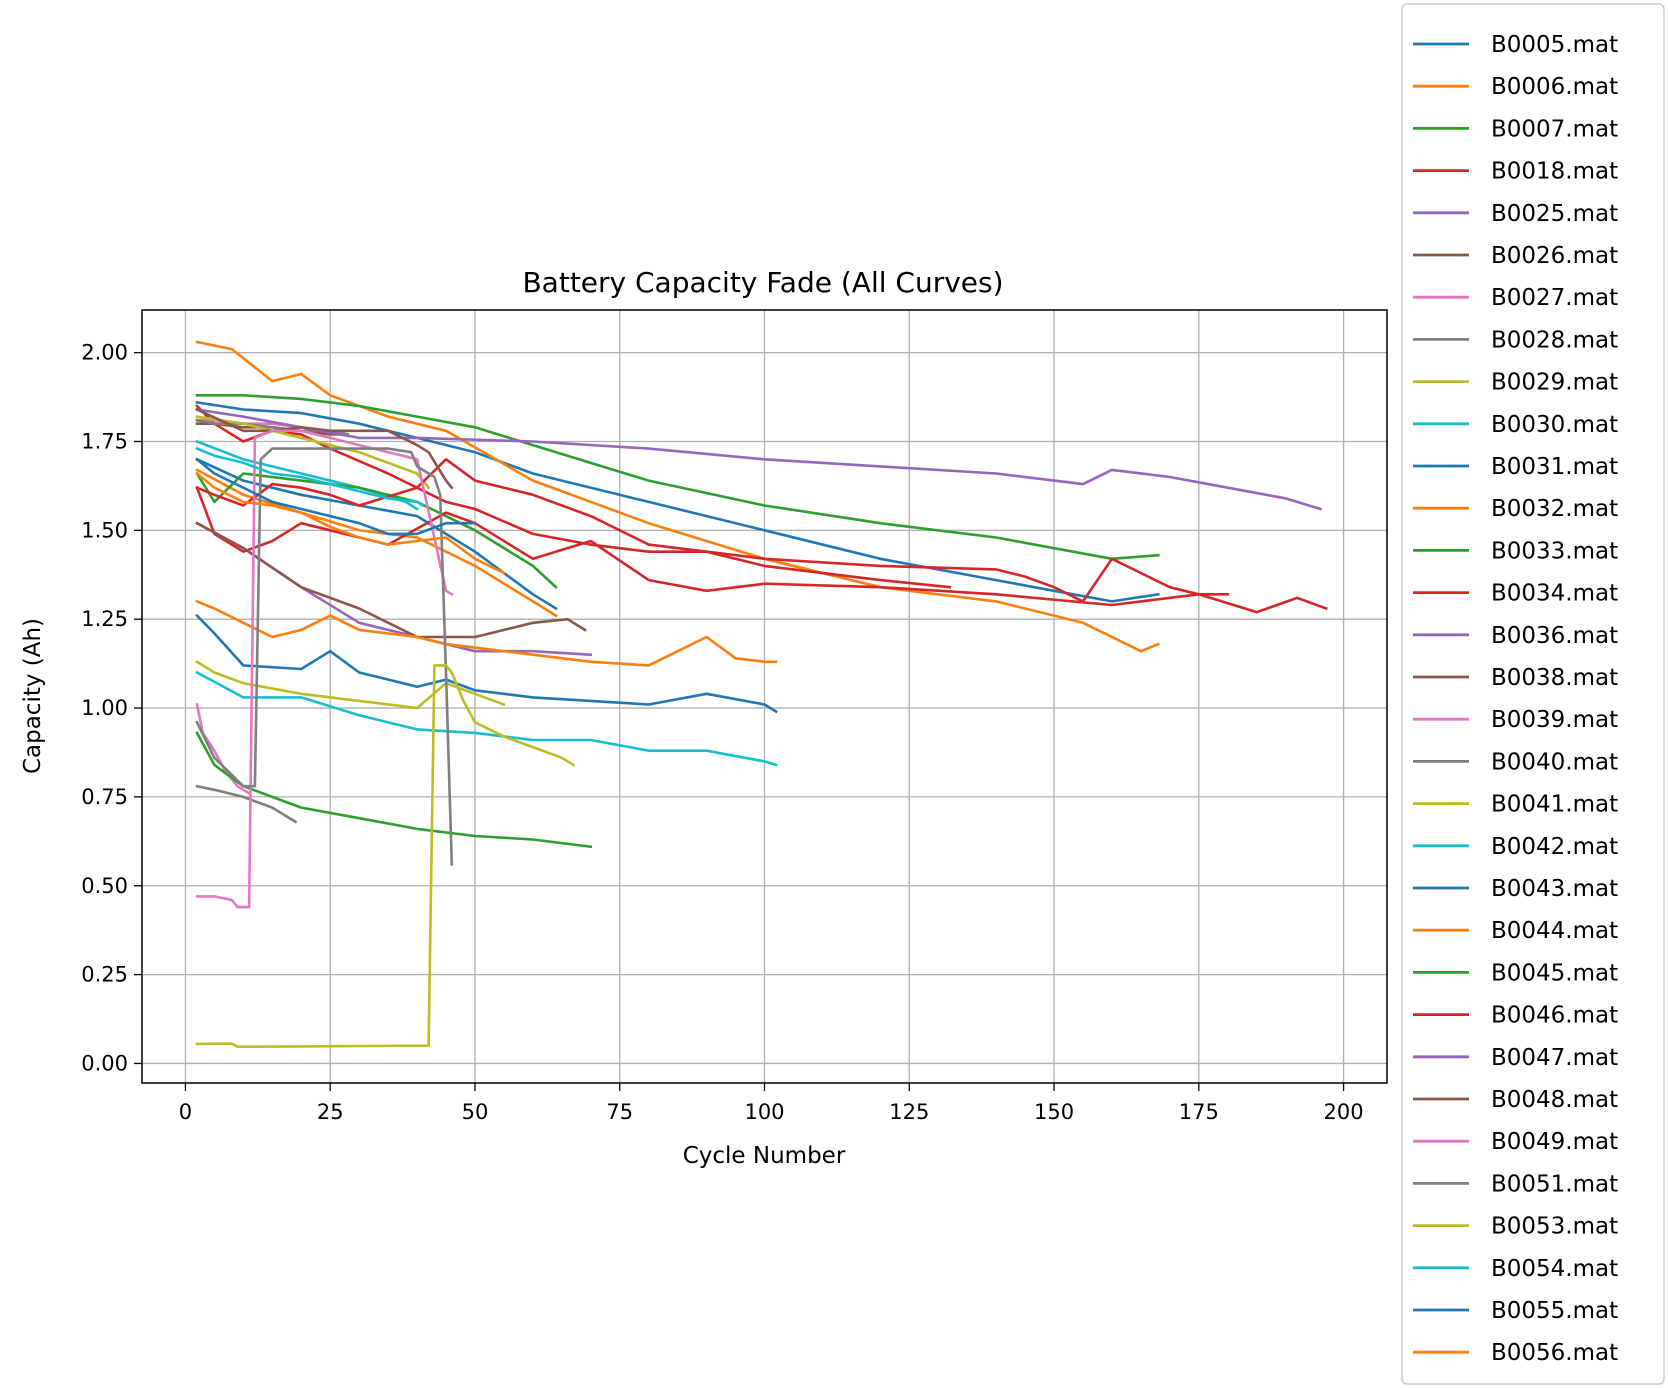 The width and height of the screenshot is (1668, 1388). What do you see at coordinates (104, 886) in the screenshot?
I see `y-tick-label: 0.50` at bounding box center [104, 886].